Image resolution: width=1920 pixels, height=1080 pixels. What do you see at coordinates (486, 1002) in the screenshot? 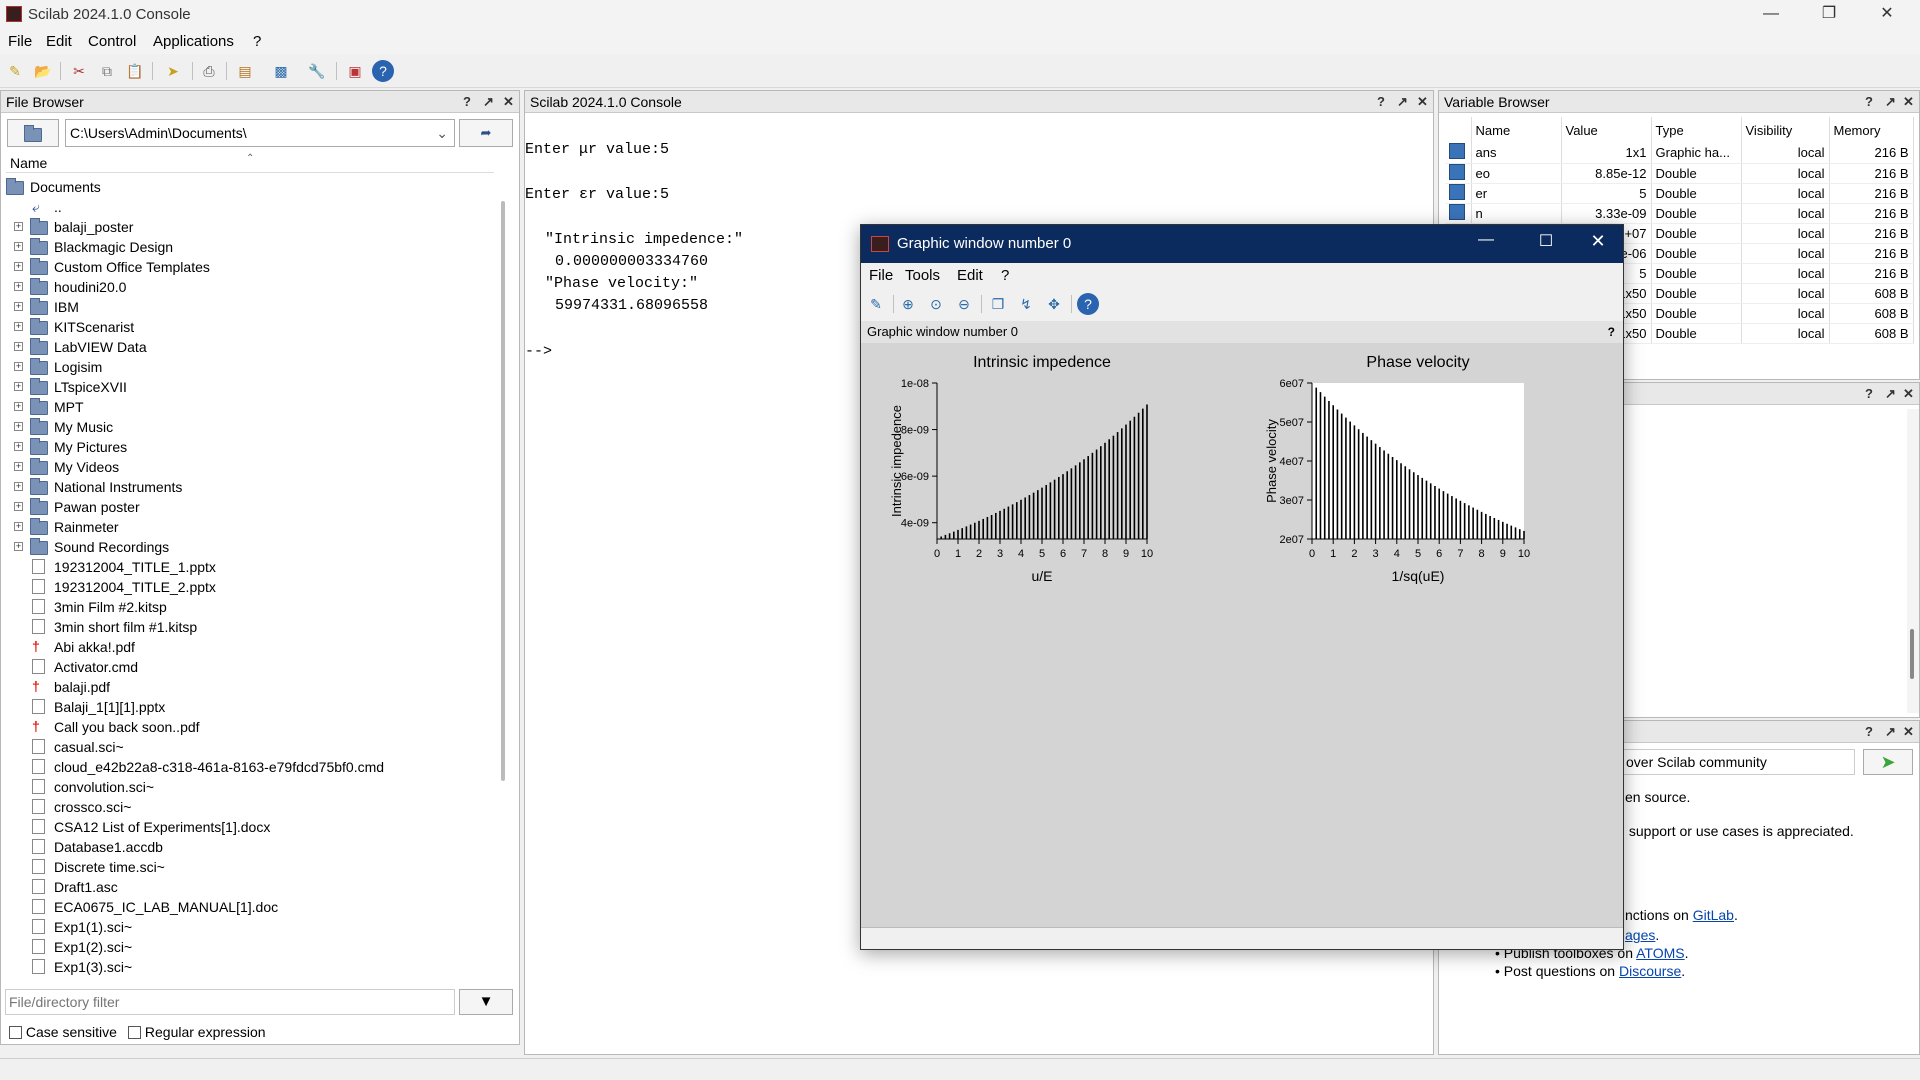
I see `filter-button: ▼` at bounding box center [486, 1002].